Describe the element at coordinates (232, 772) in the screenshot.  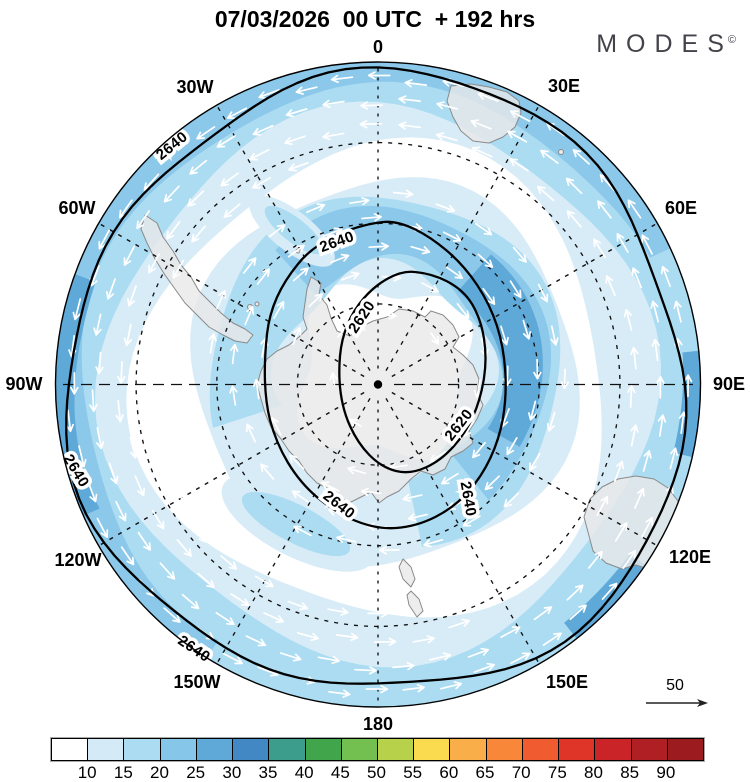
I see `colorbar-tick-label: 30` at that location.